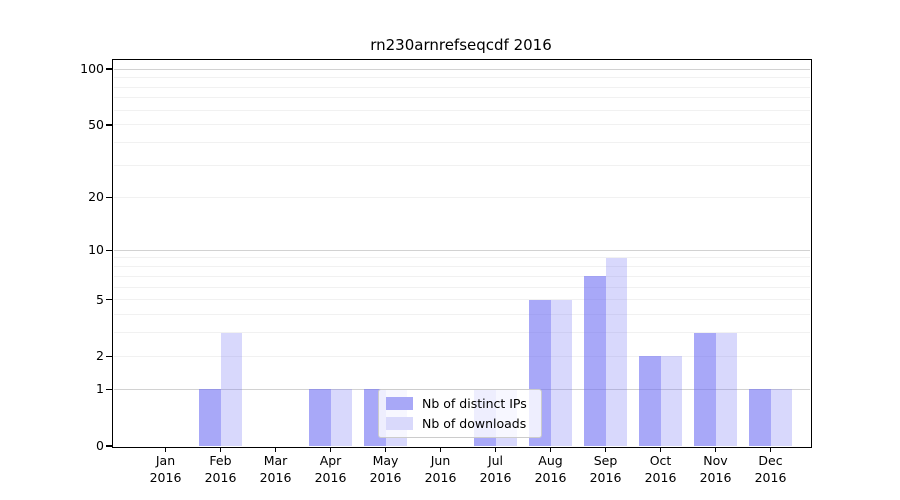 Image resolution: width=900 pixels, height=500 pixels. Describe the element at coordinates (716, 469) in the screenshot. I see `x-tick-label: Nov 2016` at that location.